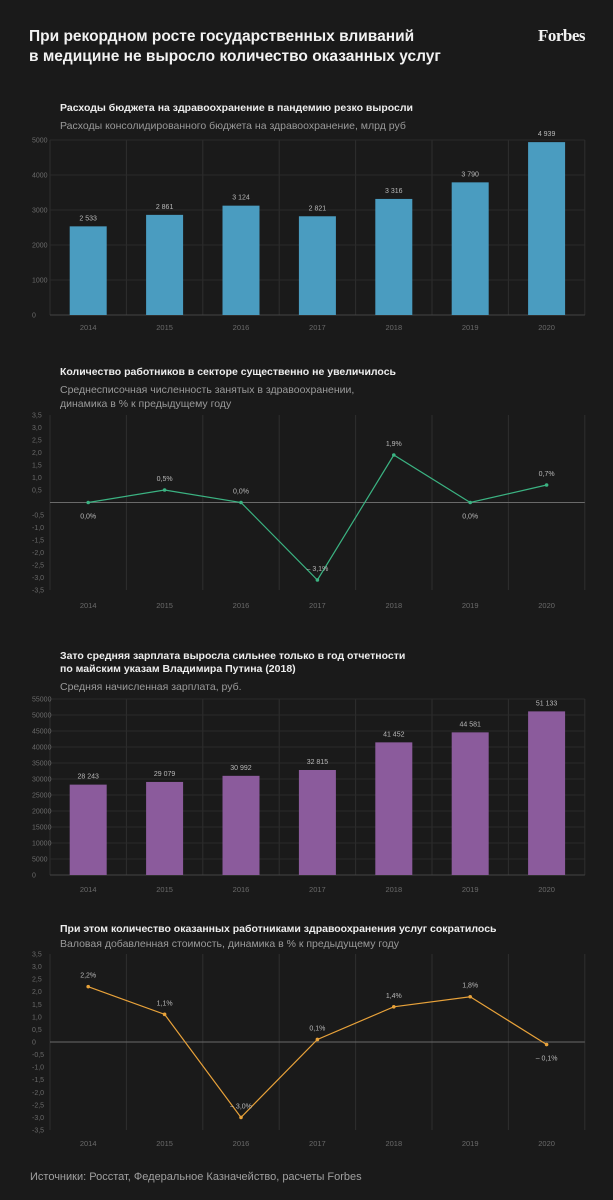 The width and height of the screenshot is (613, 1200). I want to click on chart4-data-label: 0,1%, so click(317, 1028).